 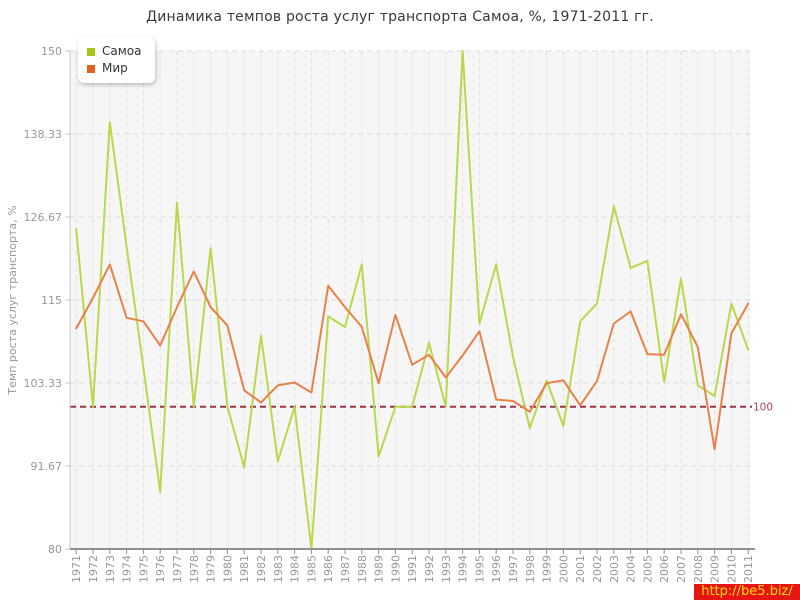 I want to click on legend-item-mir: Мир, so click(x=114, y=68).